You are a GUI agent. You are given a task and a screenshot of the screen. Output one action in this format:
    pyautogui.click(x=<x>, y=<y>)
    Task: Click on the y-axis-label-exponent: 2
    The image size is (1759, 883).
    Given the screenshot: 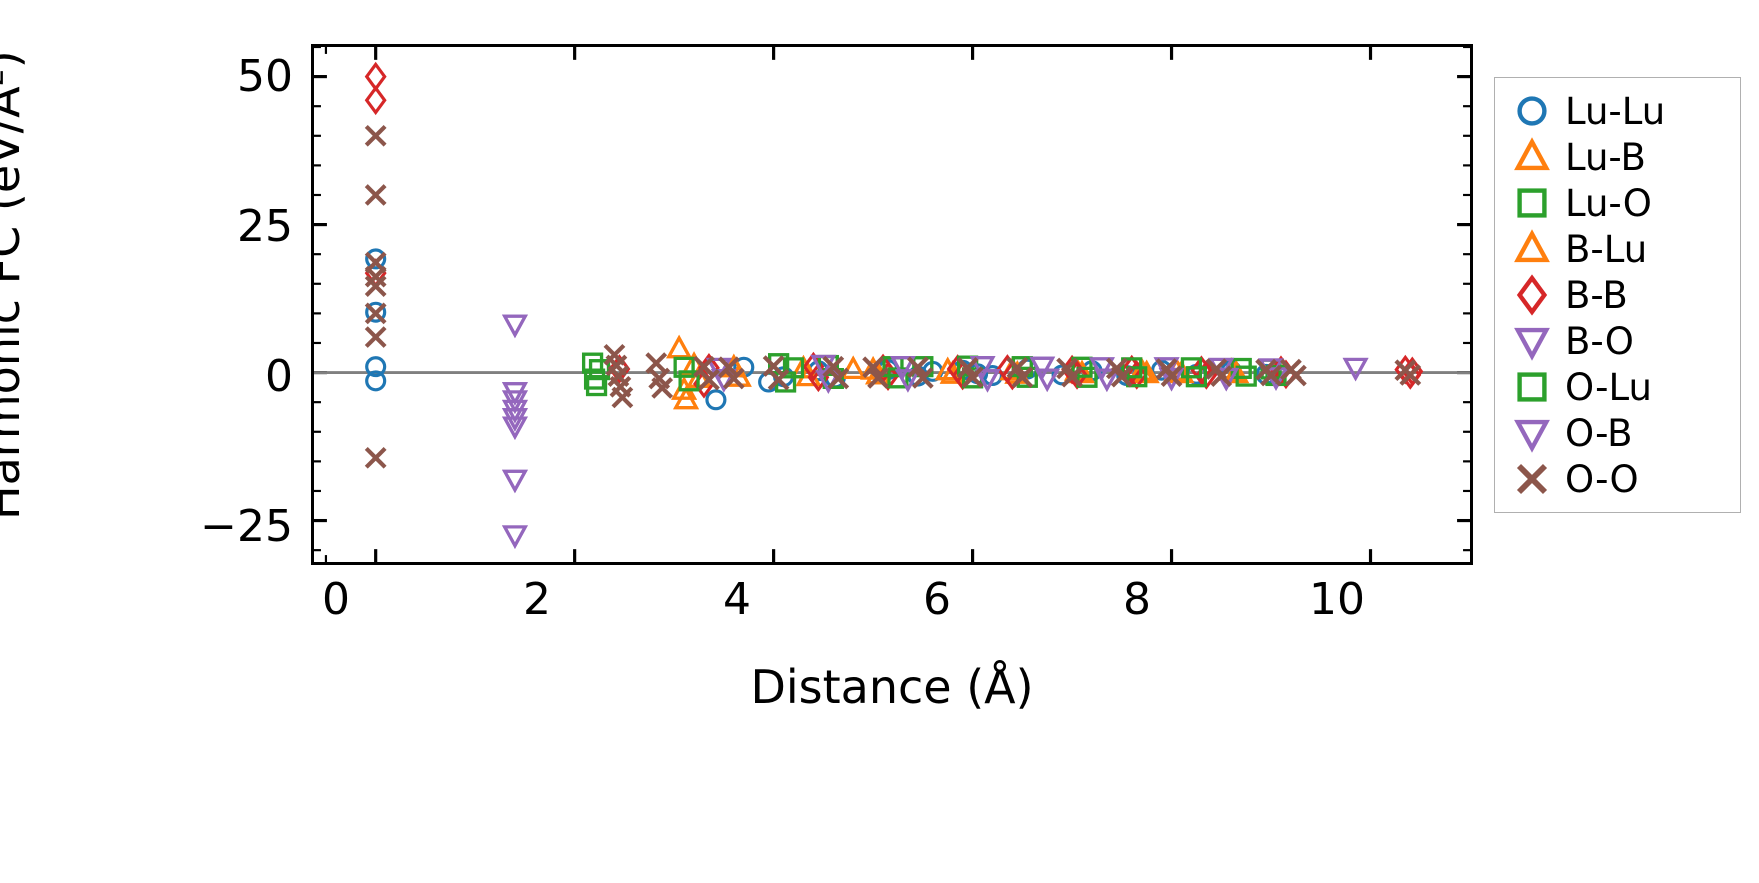 What is the action you would take?
    pyautogui.click(x=5, y=77)
    